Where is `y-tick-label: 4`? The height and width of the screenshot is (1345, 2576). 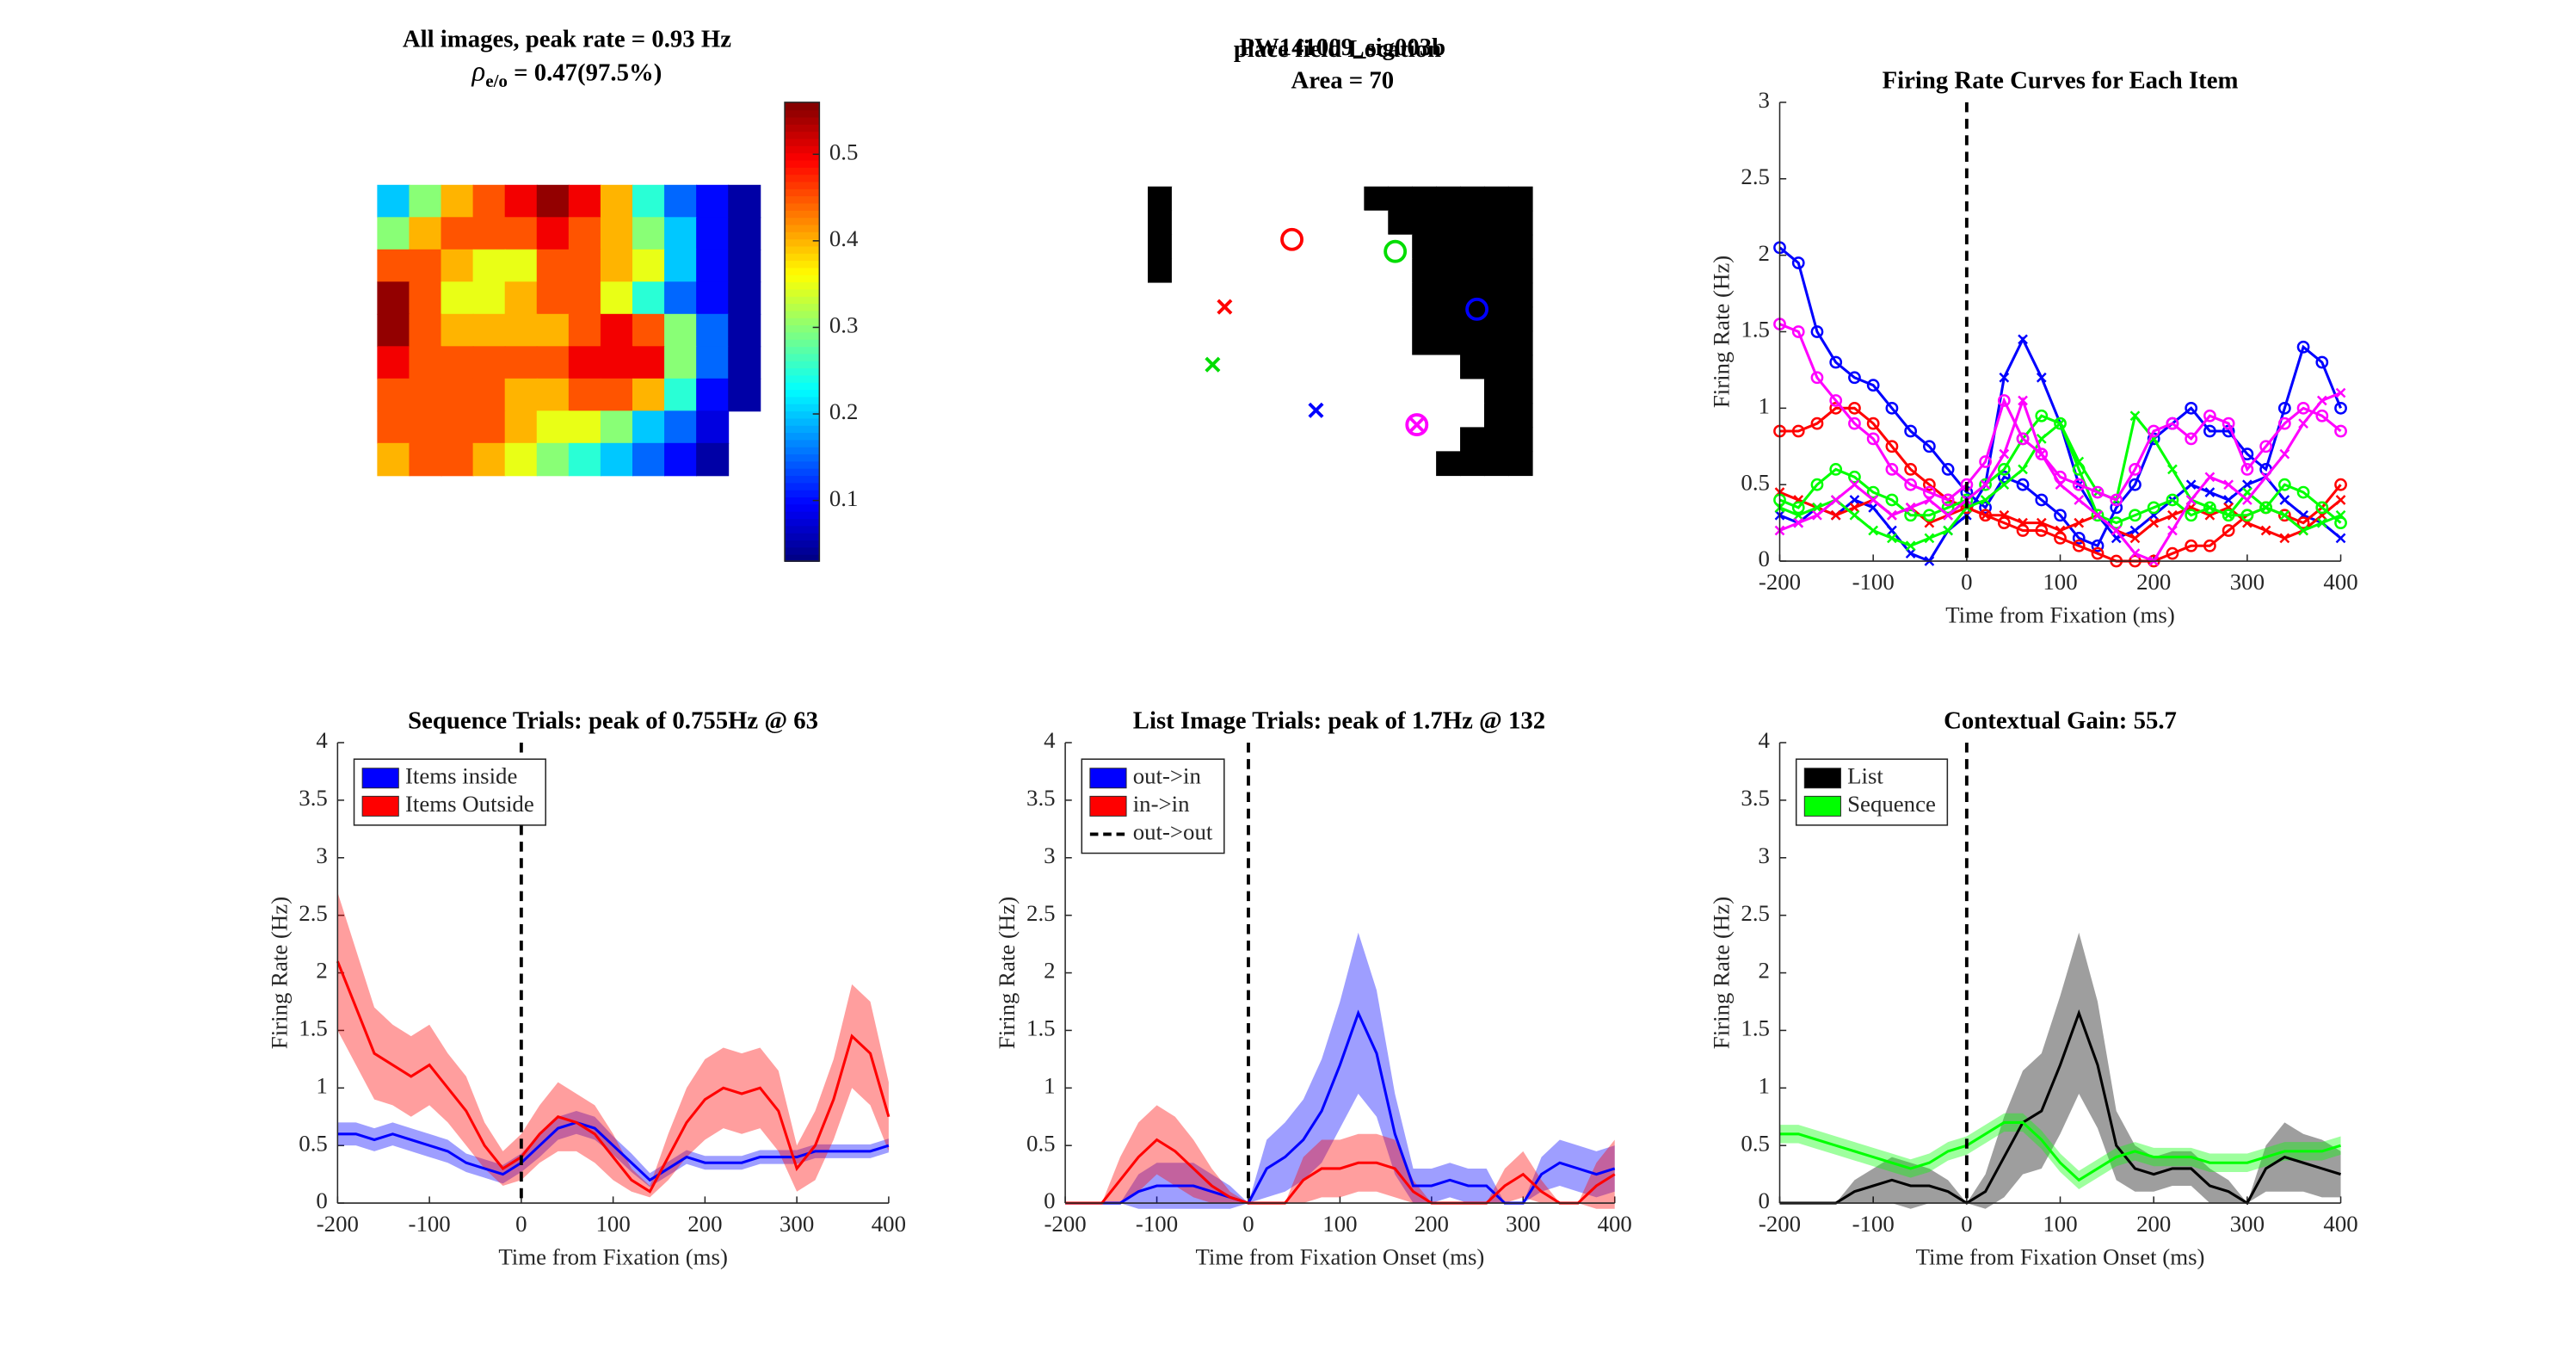
y-tick-label: 4 is located at coordinates (1764, 740).